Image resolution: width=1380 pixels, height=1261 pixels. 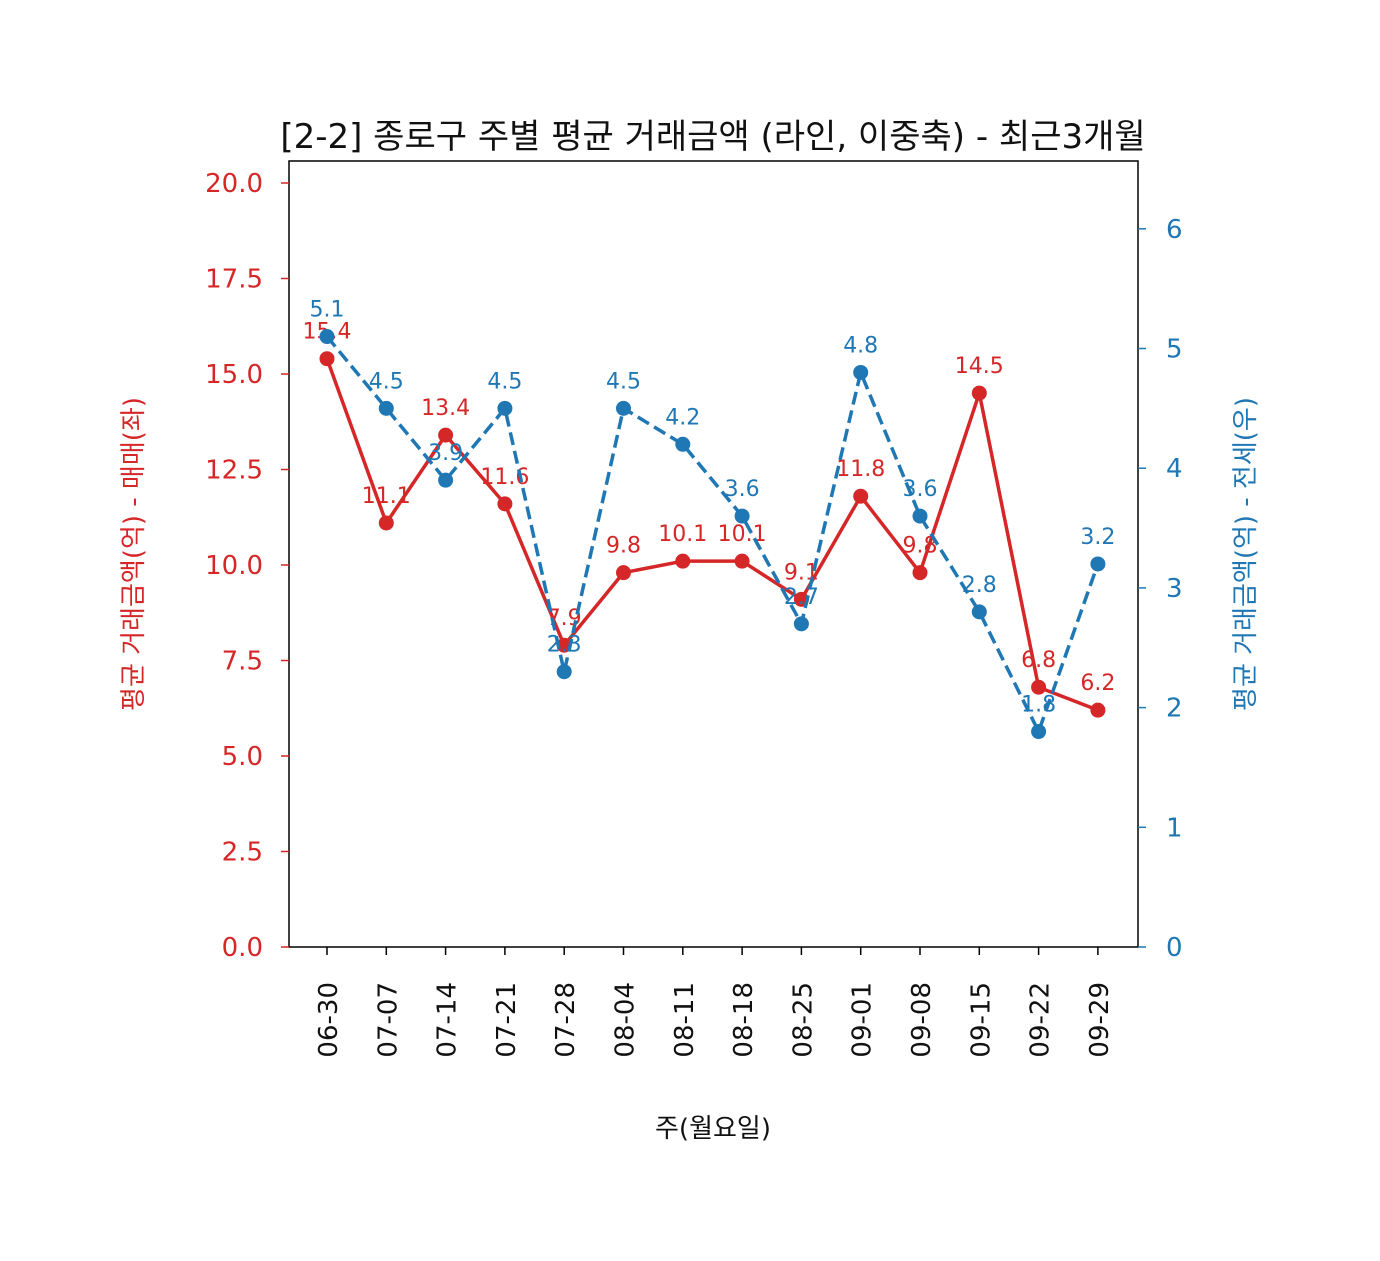 What do you see at coordinates (1100, 1020) in the screenshot?
I see `x-tick-label: 09-29` at bounding box center [1100, 1020].